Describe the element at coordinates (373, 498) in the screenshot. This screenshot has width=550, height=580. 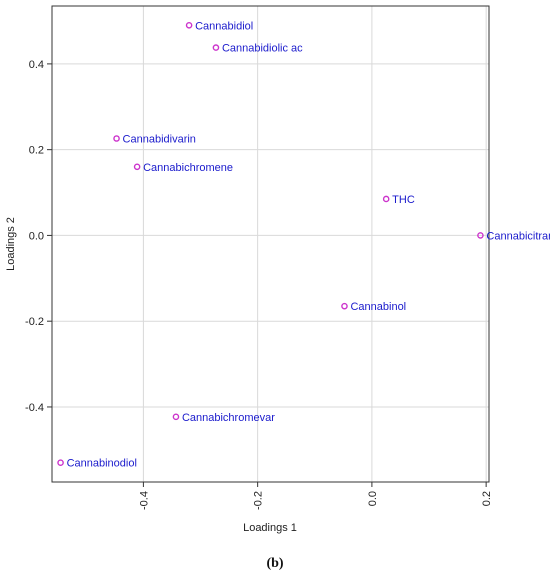
I see `x-tick-label: 0.0` at that location.